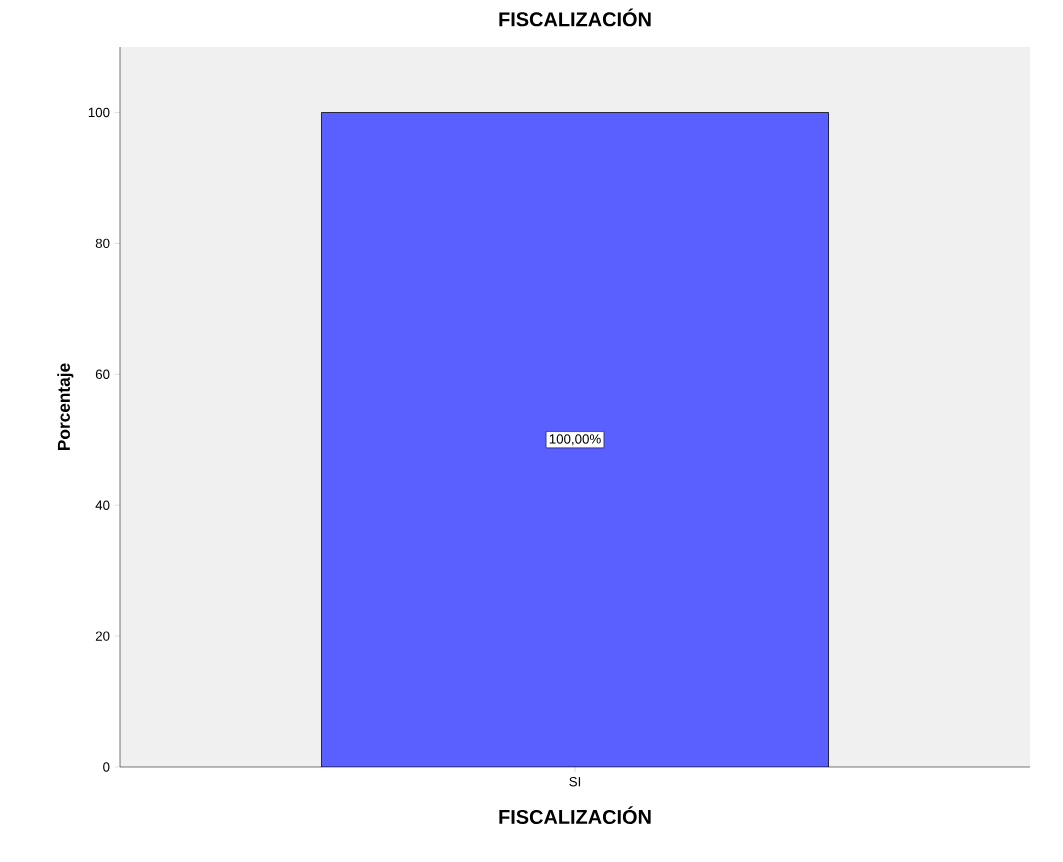  Describe the element at coordinates (575, 815) in the screenshot. I see `x-axis-title: FISCALIZACIÓN` at that location.